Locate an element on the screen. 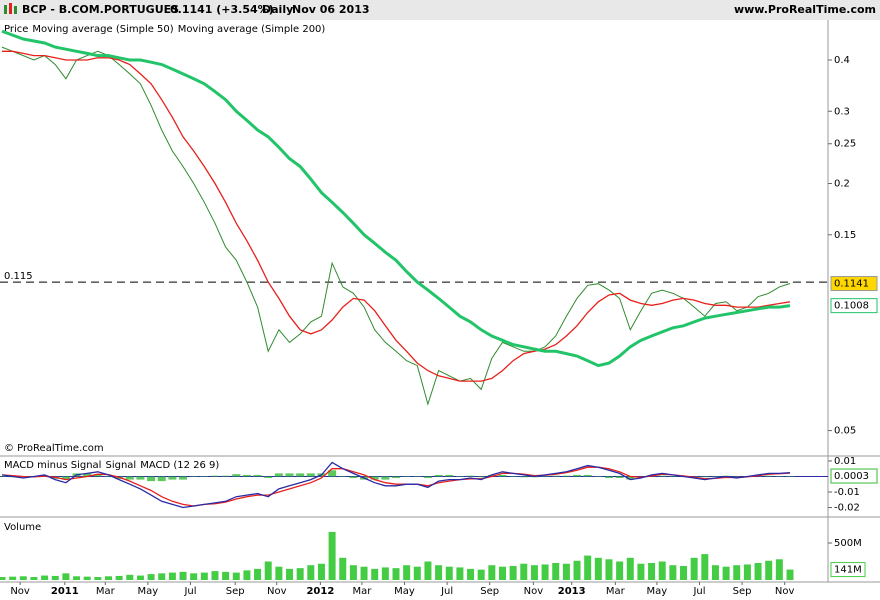  value-label: 0.1008 is located at coordinates (851, 306).